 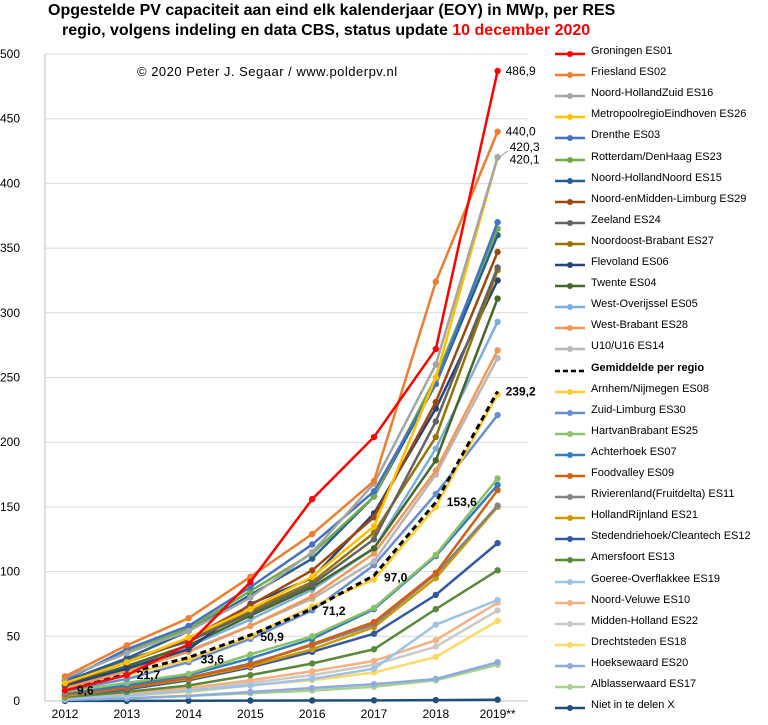 I want to click on data-label: 21,7, so click(x=149, y=675).